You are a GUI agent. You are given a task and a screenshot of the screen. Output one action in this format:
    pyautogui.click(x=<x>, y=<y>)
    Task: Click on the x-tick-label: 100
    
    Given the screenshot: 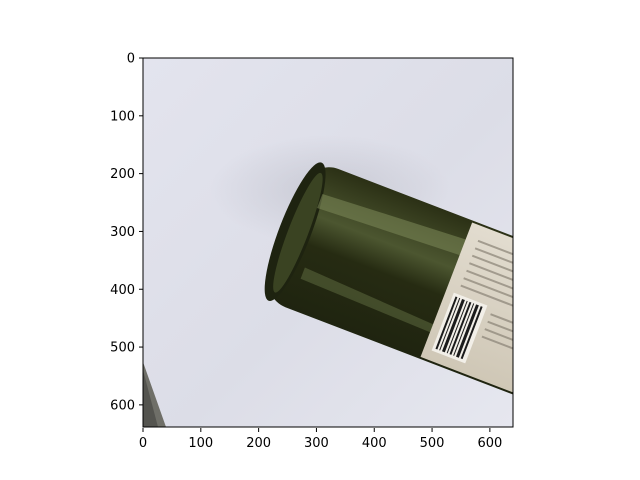 What is the action you would take?
    pyautogui.click(x=200, y=443)
    